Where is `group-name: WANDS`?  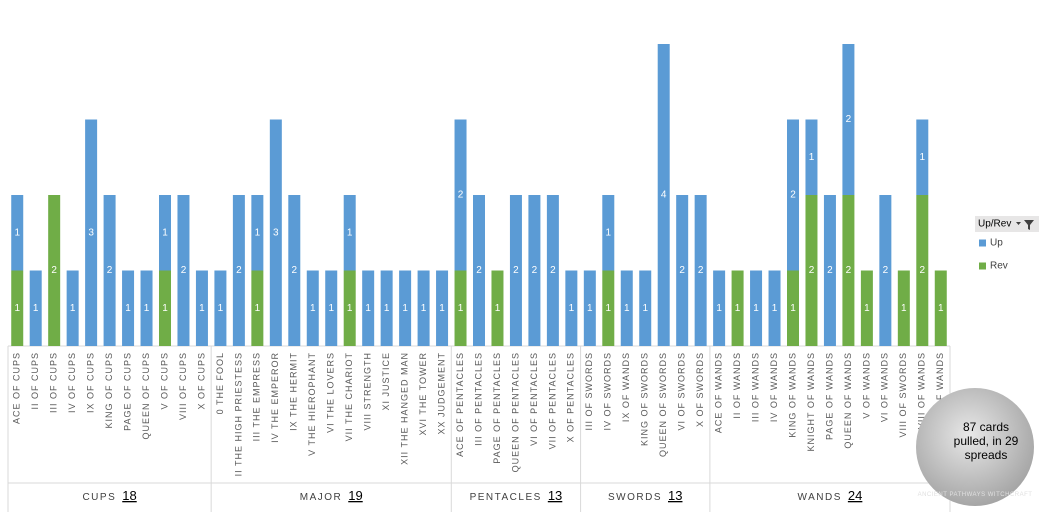
group-name: WANDS is located at coordinates (820, 497).